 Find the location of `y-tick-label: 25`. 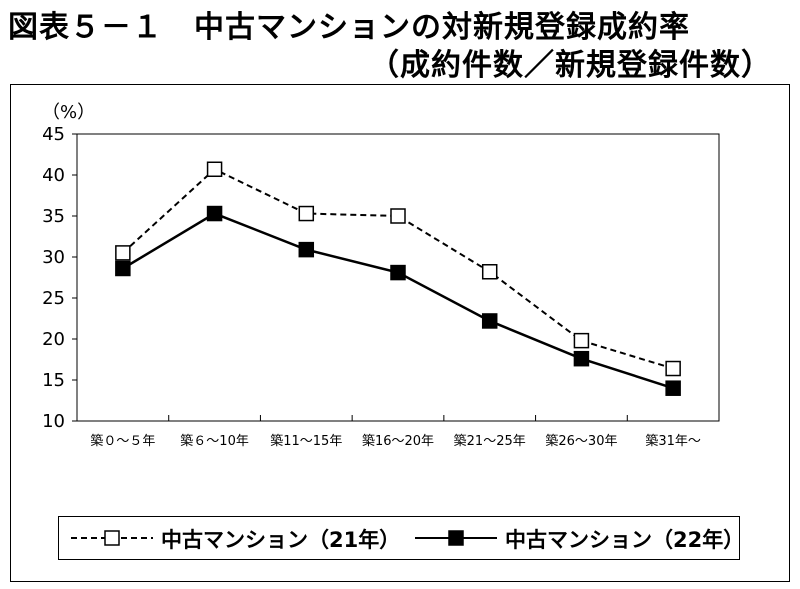

y-tick-label: 25 is located at coordinates (53, 298).